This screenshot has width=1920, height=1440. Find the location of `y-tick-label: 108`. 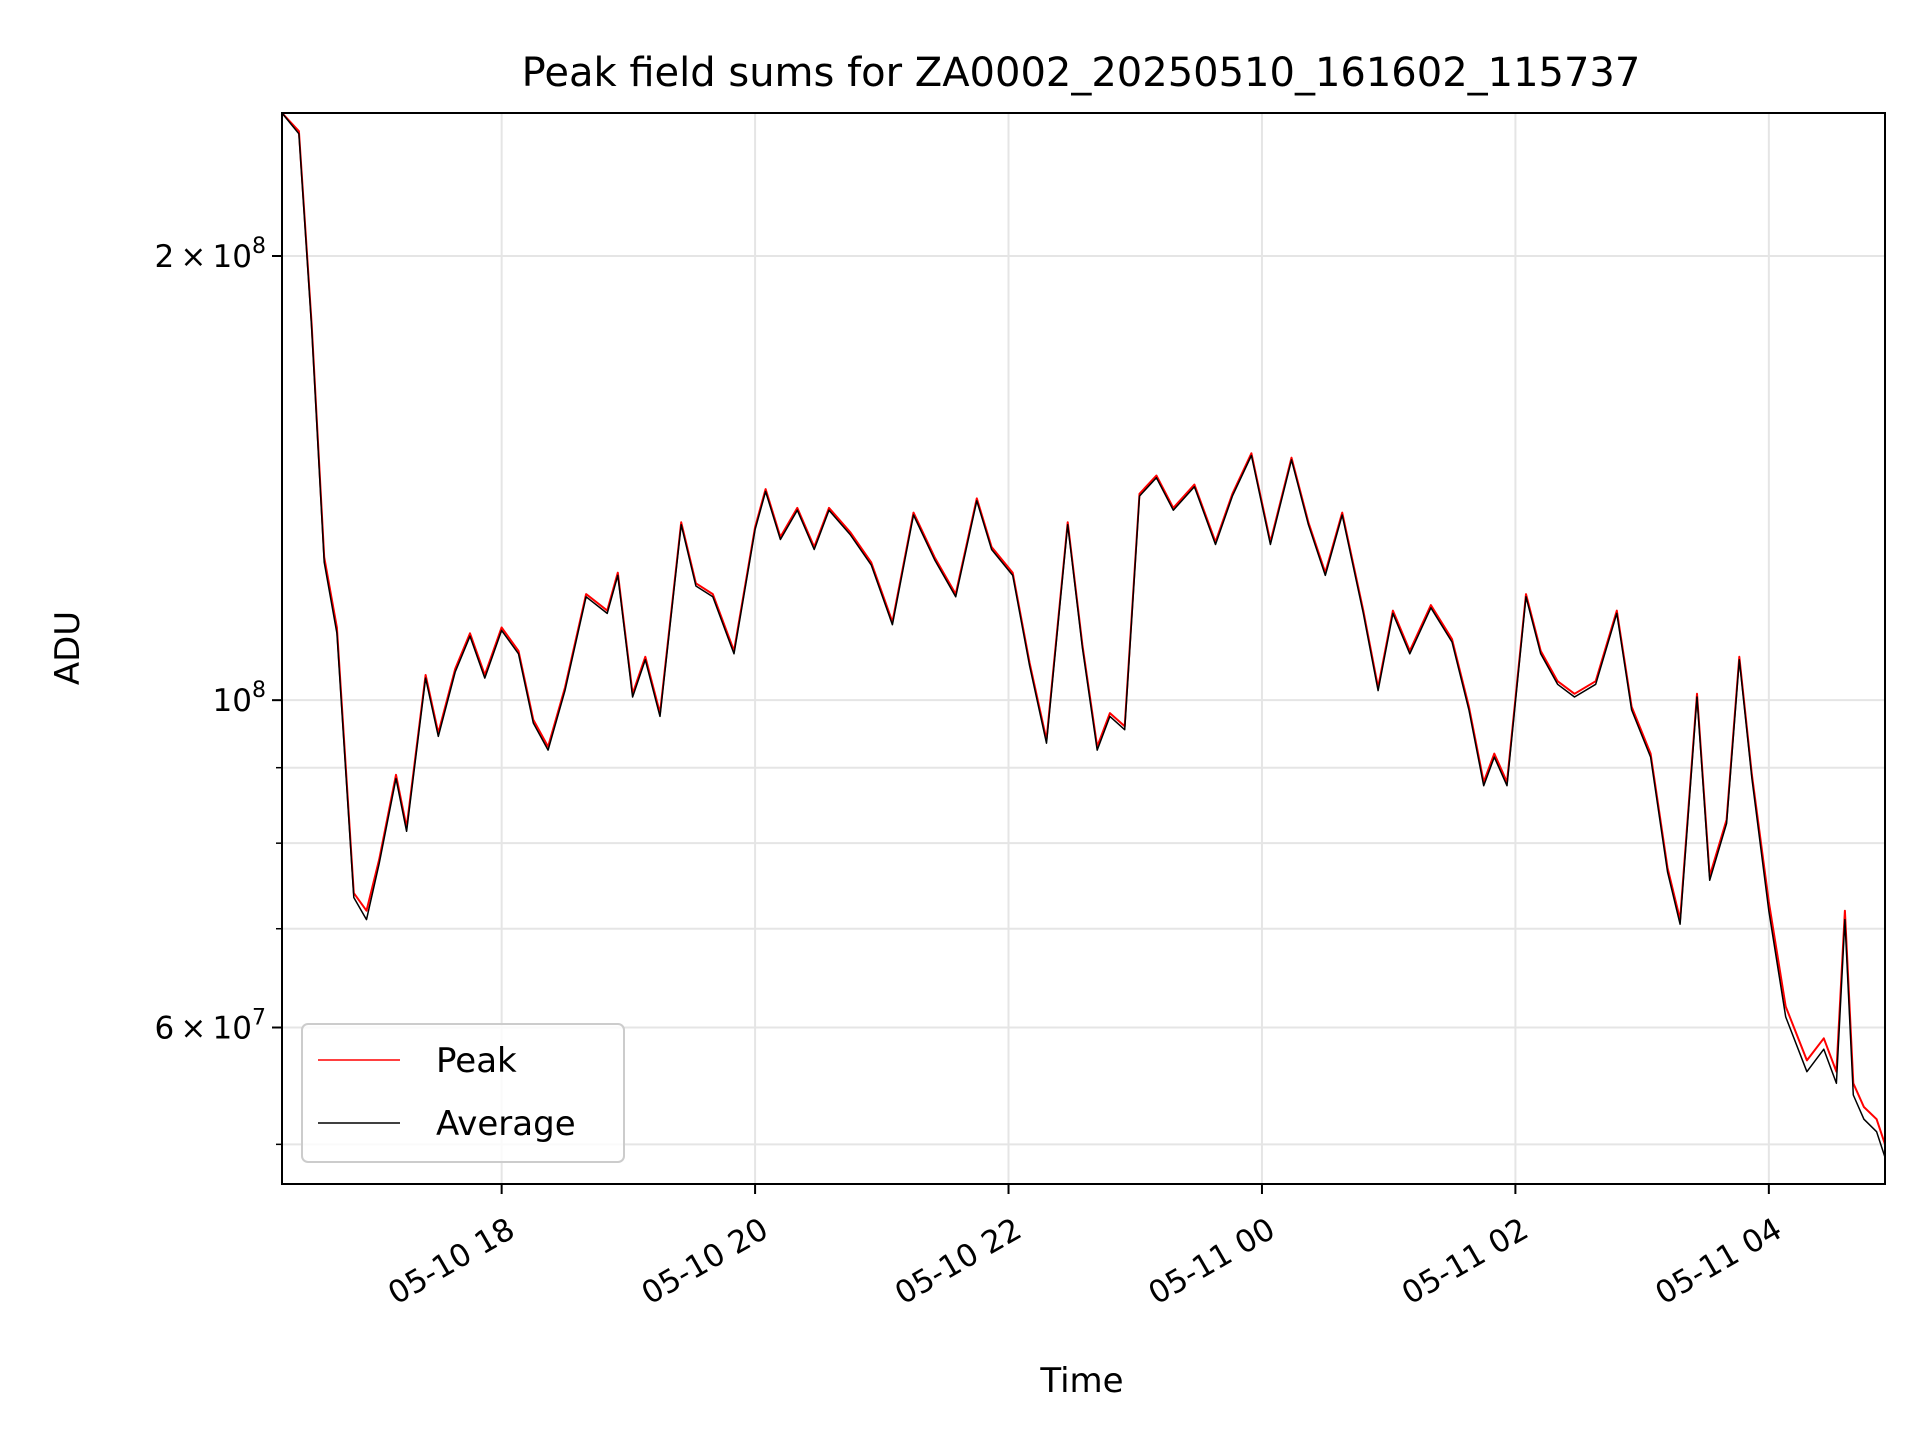

y-tick-label: 108 is located at coordinates (239, 698).